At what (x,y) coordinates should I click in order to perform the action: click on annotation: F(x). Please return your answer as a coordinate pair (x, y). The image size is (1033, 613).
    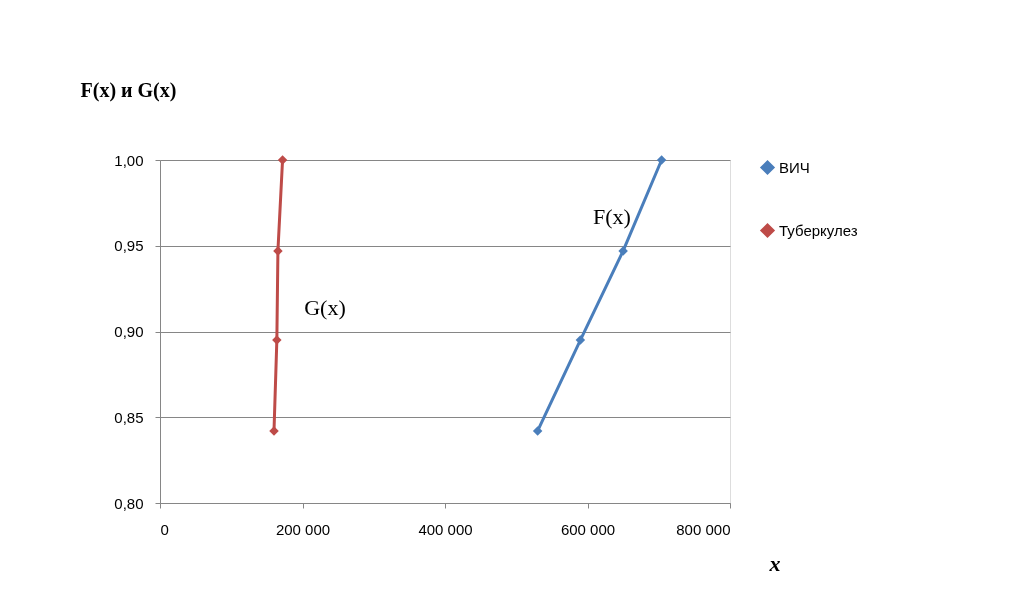
    Looking at the image, I should click on (612, 216).